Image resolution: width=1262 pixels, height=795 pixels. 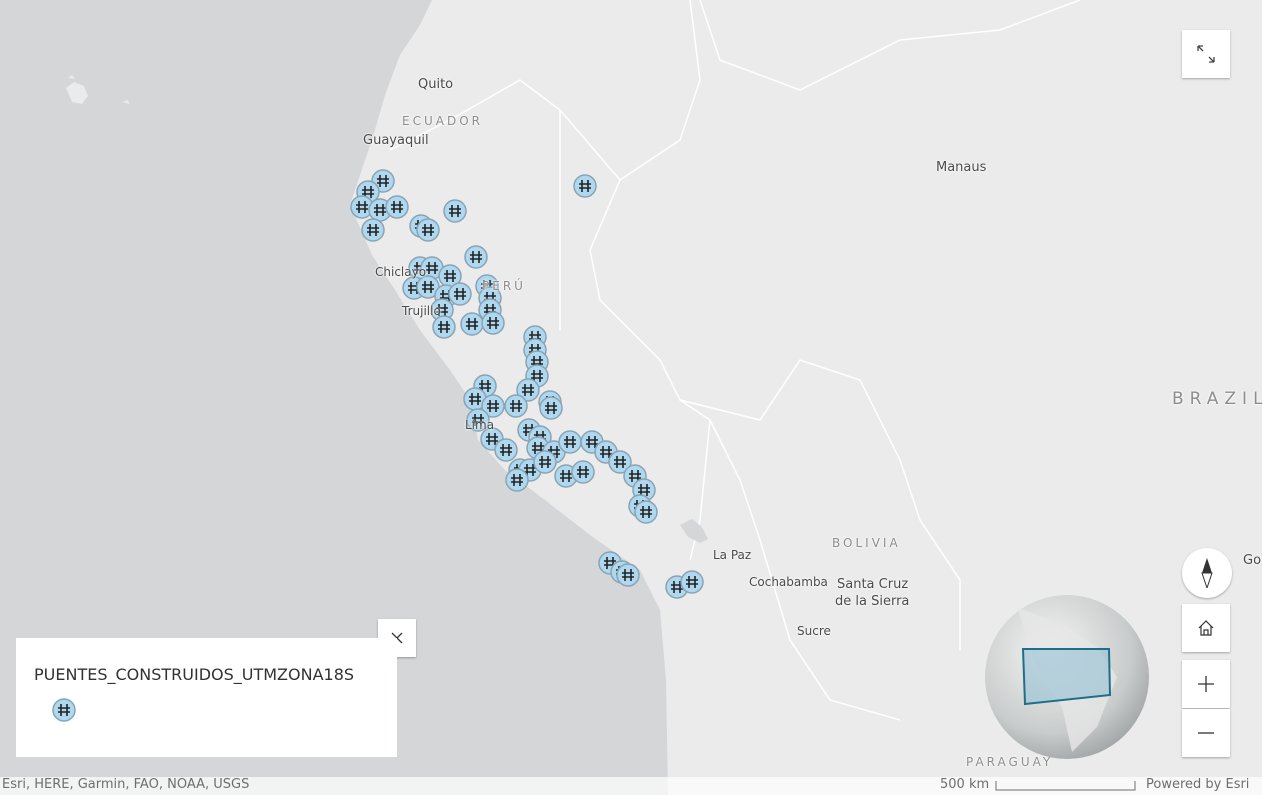 I want to click on attribution: Esri, HERE, Garmin, FAO, NOAA, USGS, so click(x=126, y=784).